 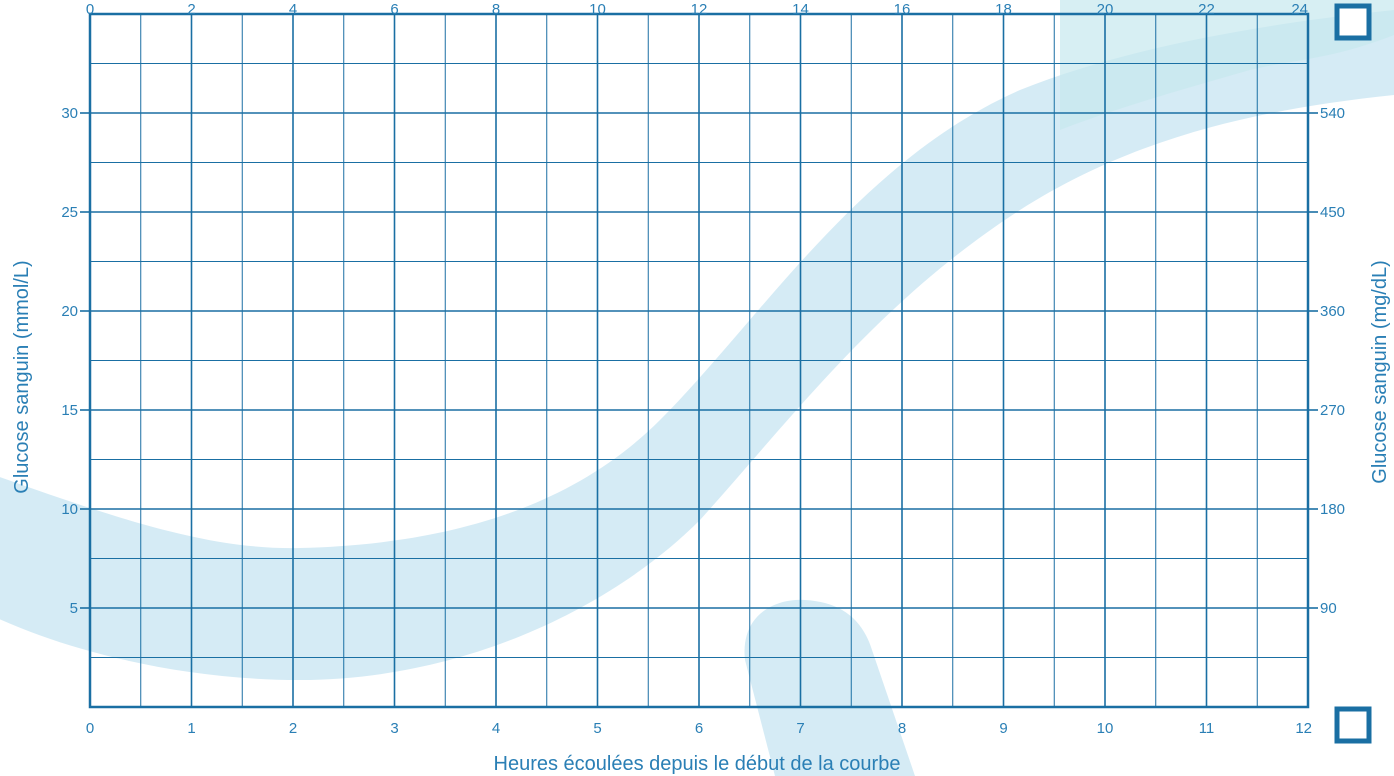 I want to click on x-top-tick-label: 14, so click(x=800, y=9).